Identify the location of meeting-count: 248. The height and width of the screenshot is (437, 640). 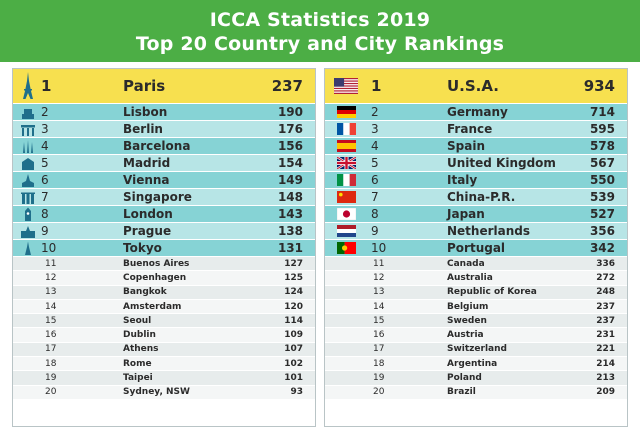
(605, 292).